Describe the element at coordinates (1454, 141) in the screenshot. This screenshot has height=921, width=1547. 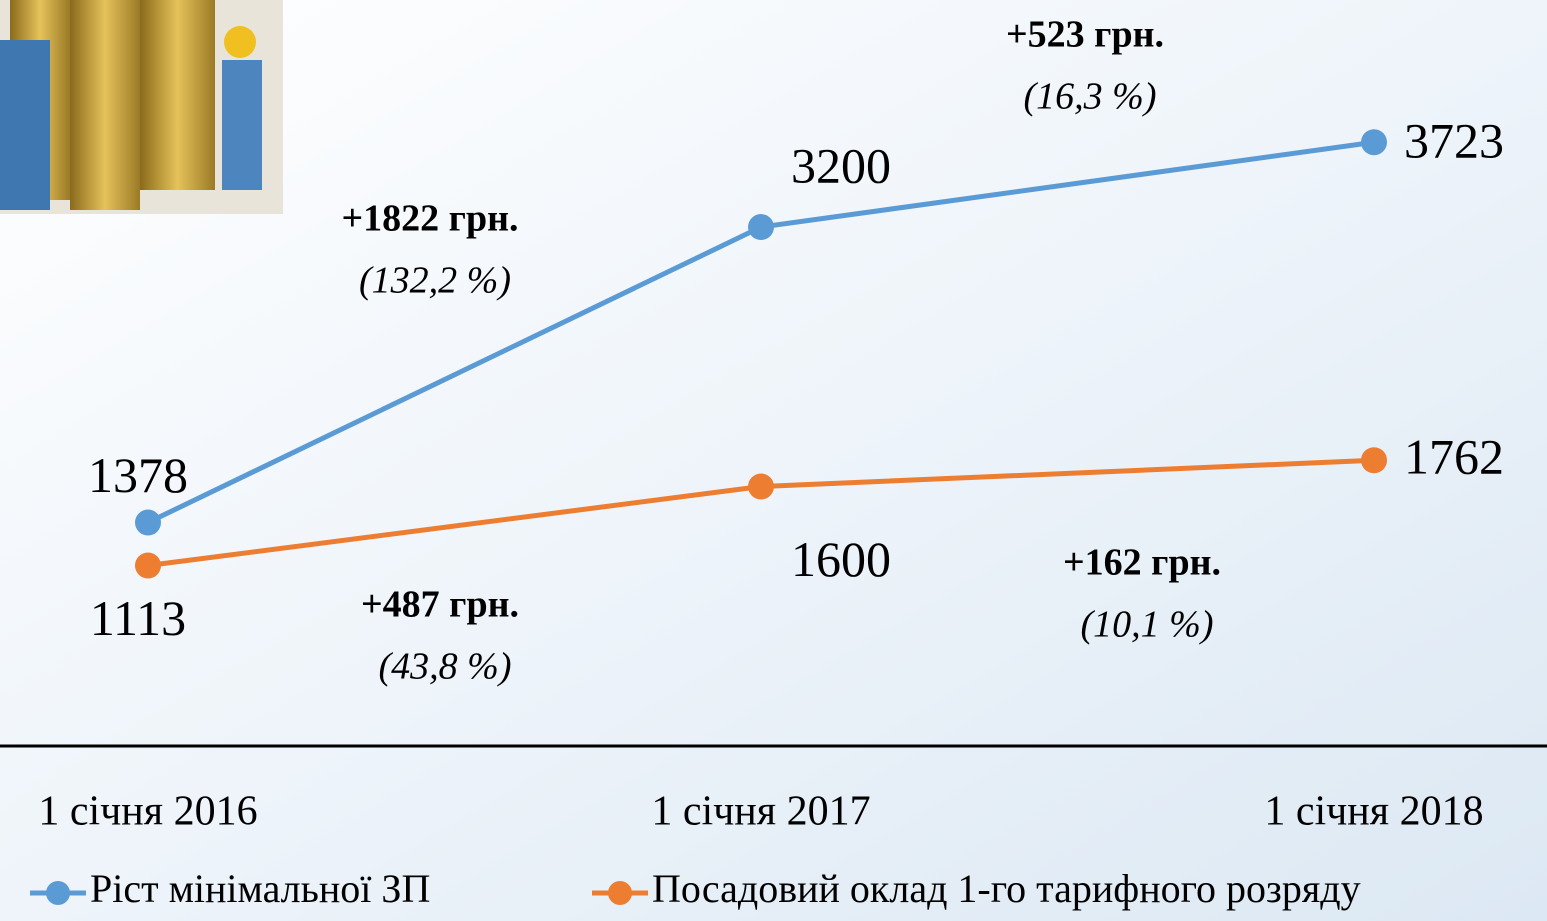
I see `data-label: 3723` at that location.